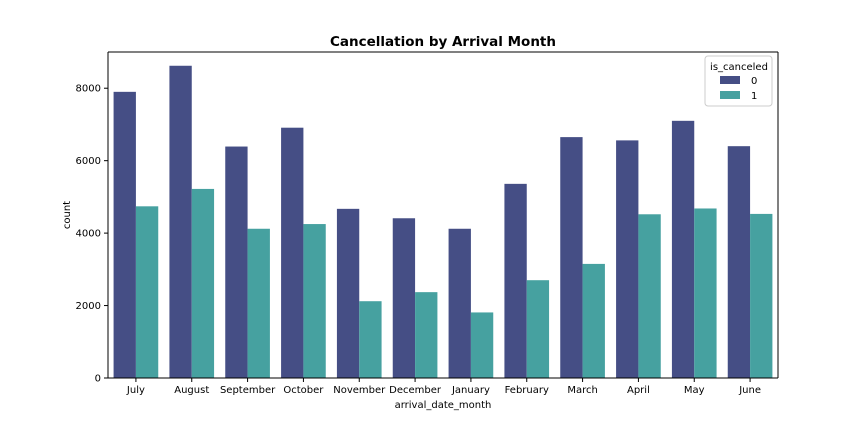 The width and height of the screenshot is (864, 436). Describe the element at coordinates (135, 390) in the screenshot. I see `x-tick-label: July` at that location.